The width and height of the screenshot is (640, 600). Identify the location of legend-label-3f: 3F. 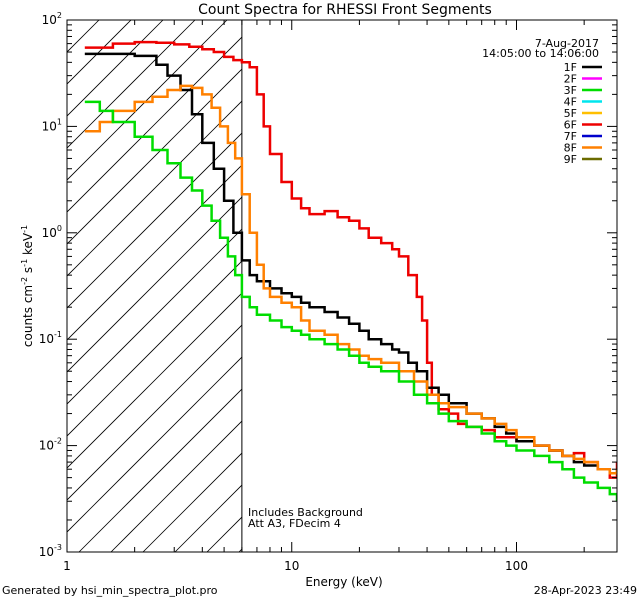
(570, 90).